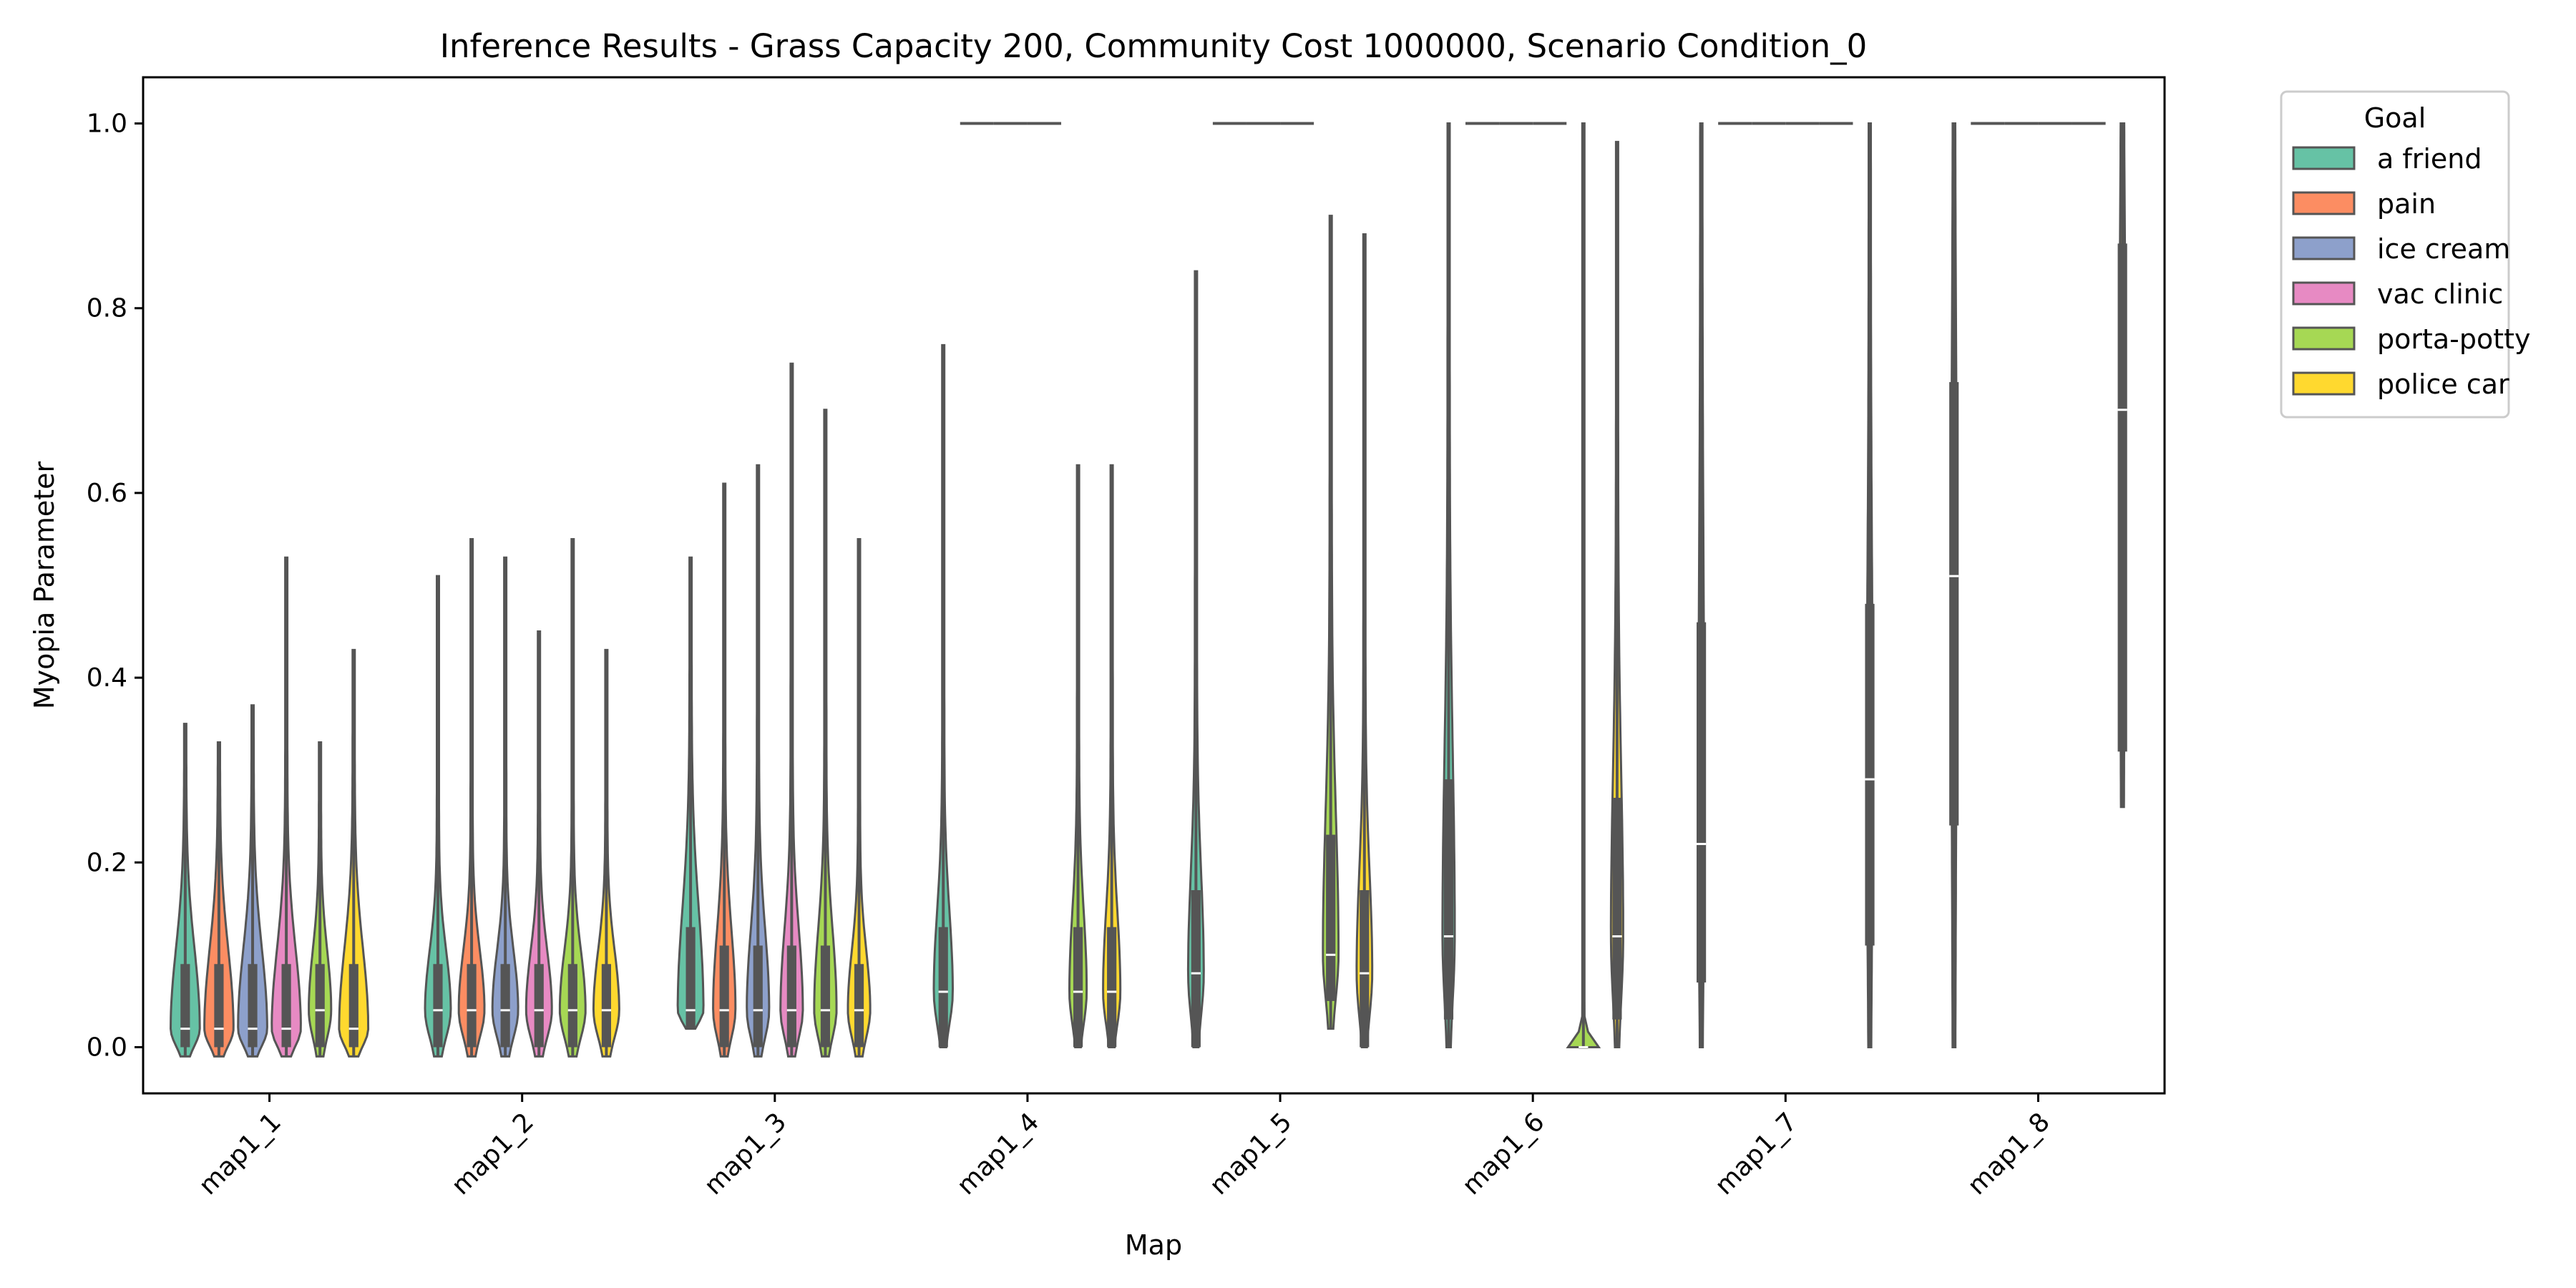  I want to click on y-tick-label: 1.0, so click(107, 124).